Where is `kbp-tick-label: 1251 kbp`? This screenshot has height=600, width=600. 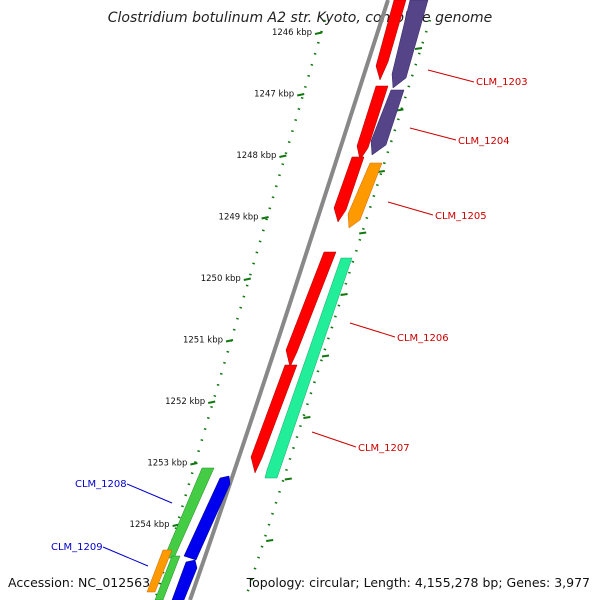 kbp-tick-label: 1251 kbp is located at coordinates (203, 341).